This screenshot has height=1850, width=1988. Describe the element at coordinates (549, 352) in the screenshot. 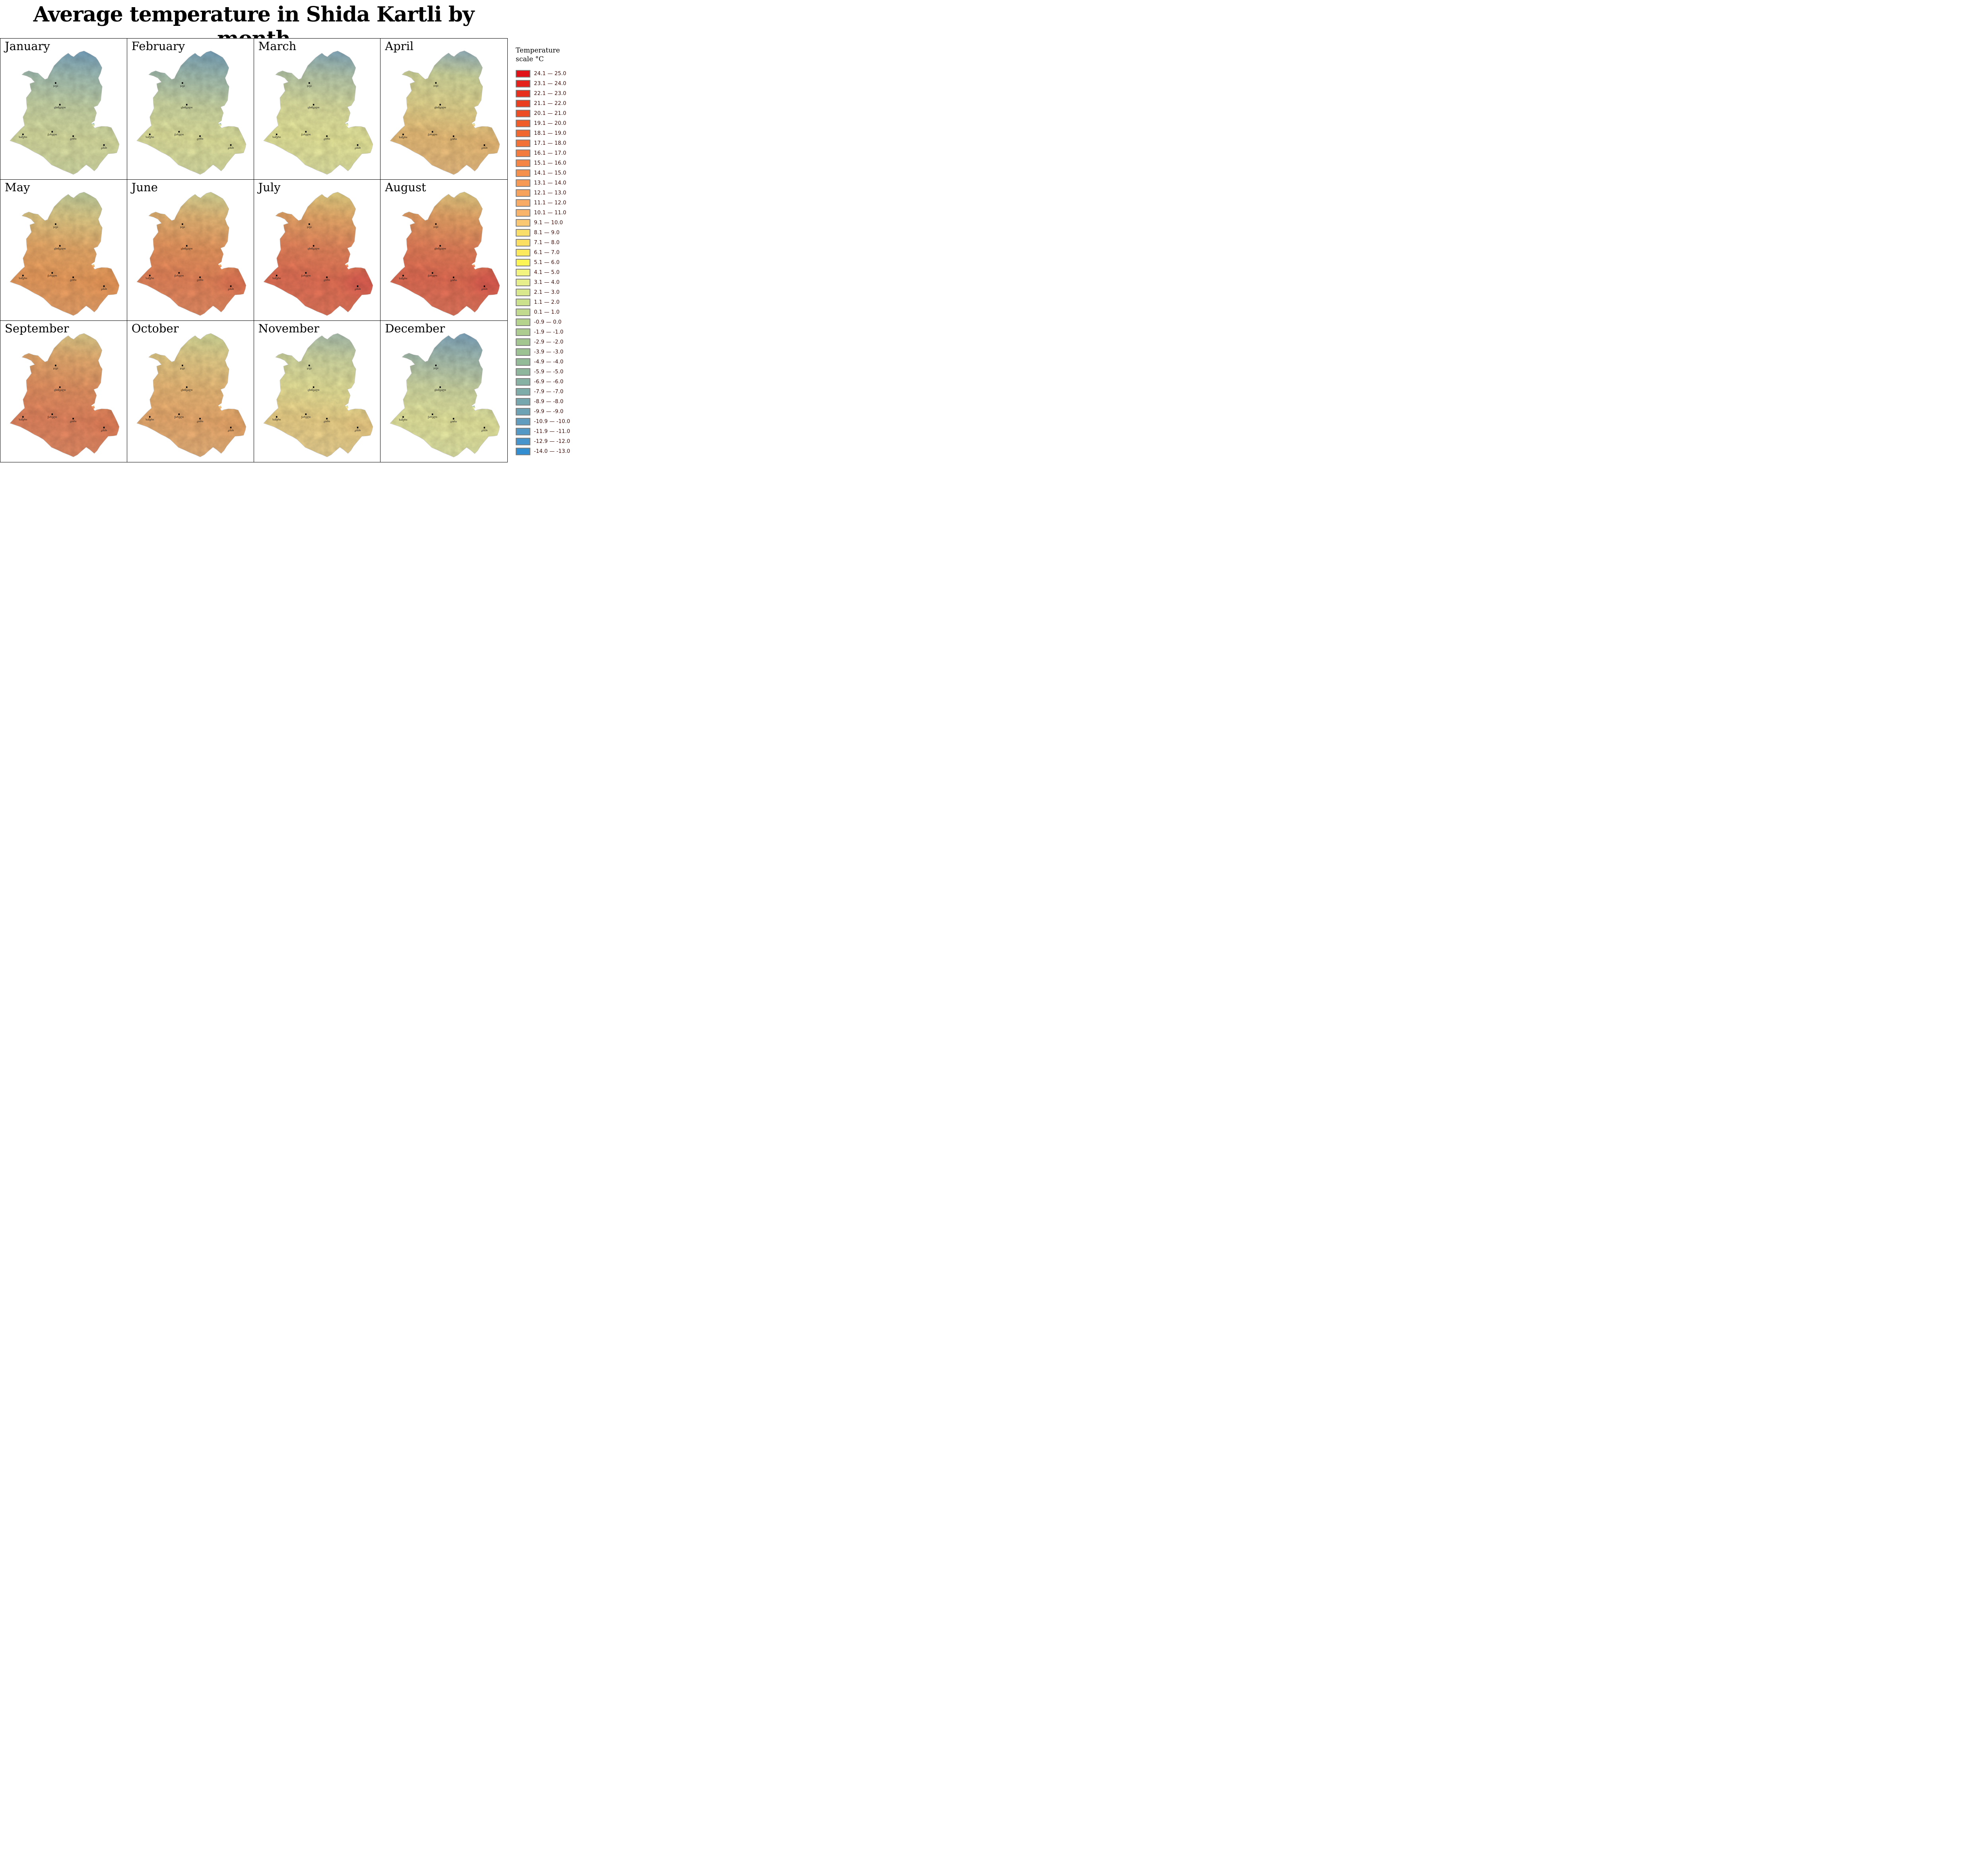

I see `legend-range-label: -3.9 — -3.0` at that location.